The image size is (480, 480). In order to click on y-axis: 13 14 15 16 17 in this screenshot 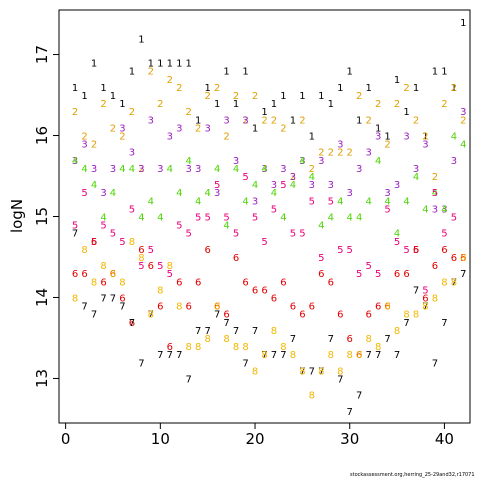, I will do `click(46, 216)`.